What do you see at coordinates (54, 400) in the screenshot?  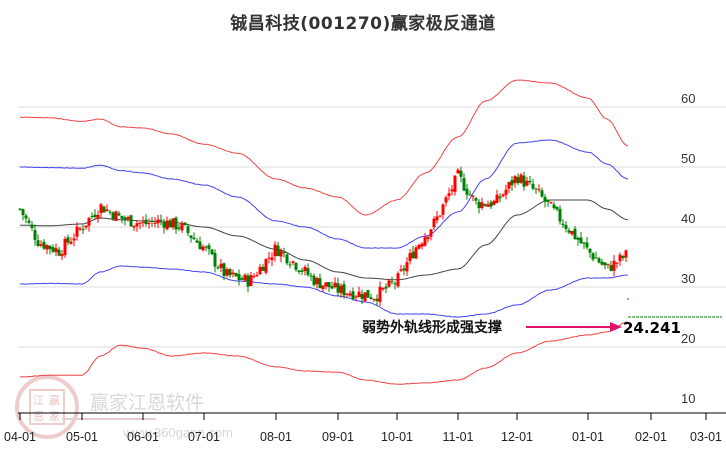 I see `svg-text: 赢` at bounding box center [54, 400].